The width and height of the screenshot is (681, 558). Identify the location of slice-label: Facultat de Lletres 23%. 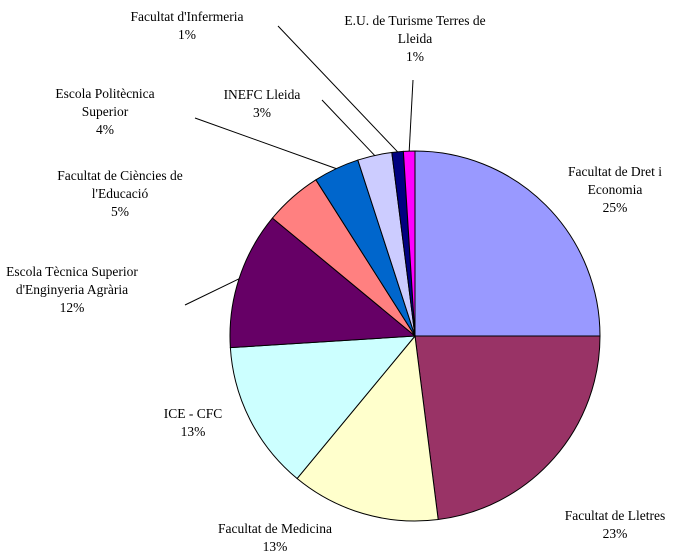
(610, 525).